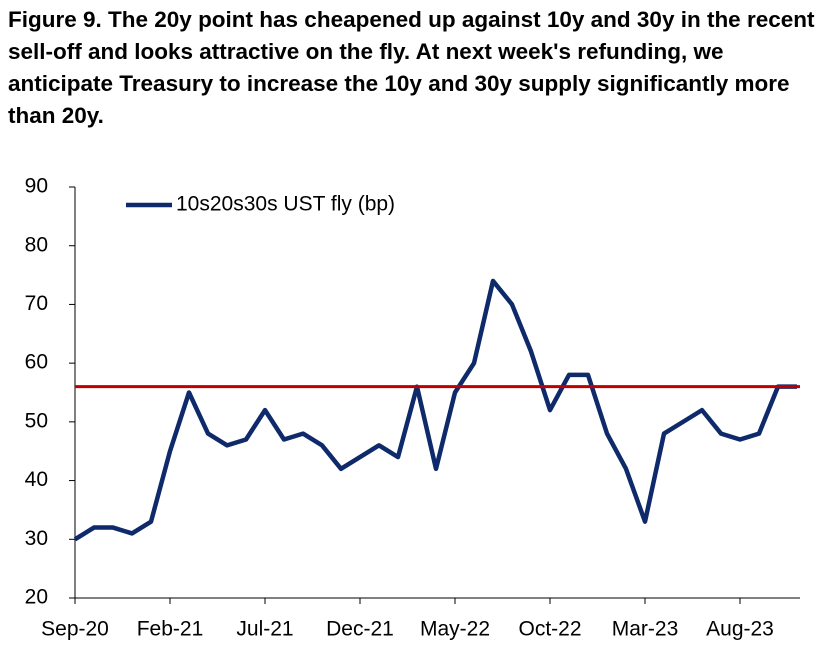  Describe the element at coordinates (285, 204) in the screenshot. I see `legend-label: 10s20s30s UST fly (bp)` at that location.